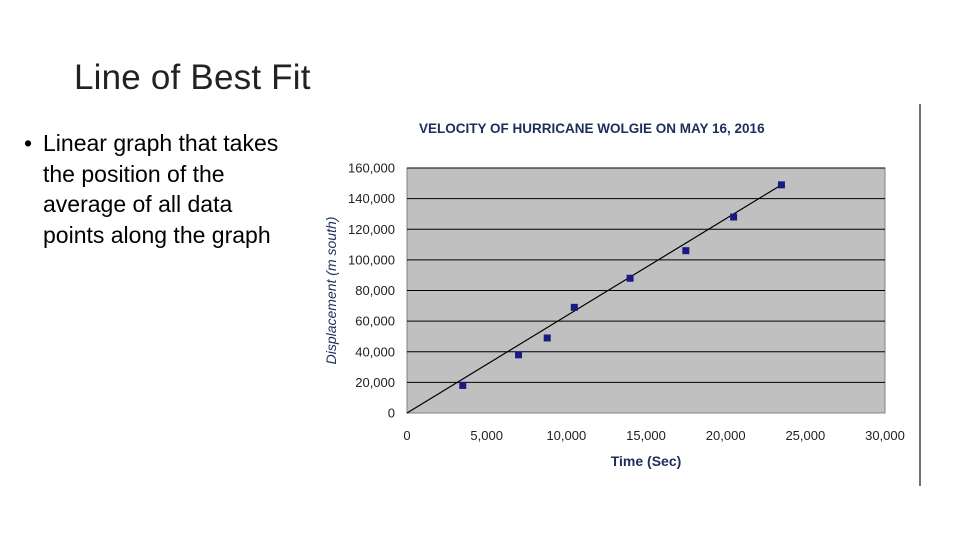 Image resolution: width=960 pixels, height=540 pixels. I want to click on x-axis-ticks: 0 5,000 10,000 15,000 20,000 25,000 30,000, so click(654, 435).